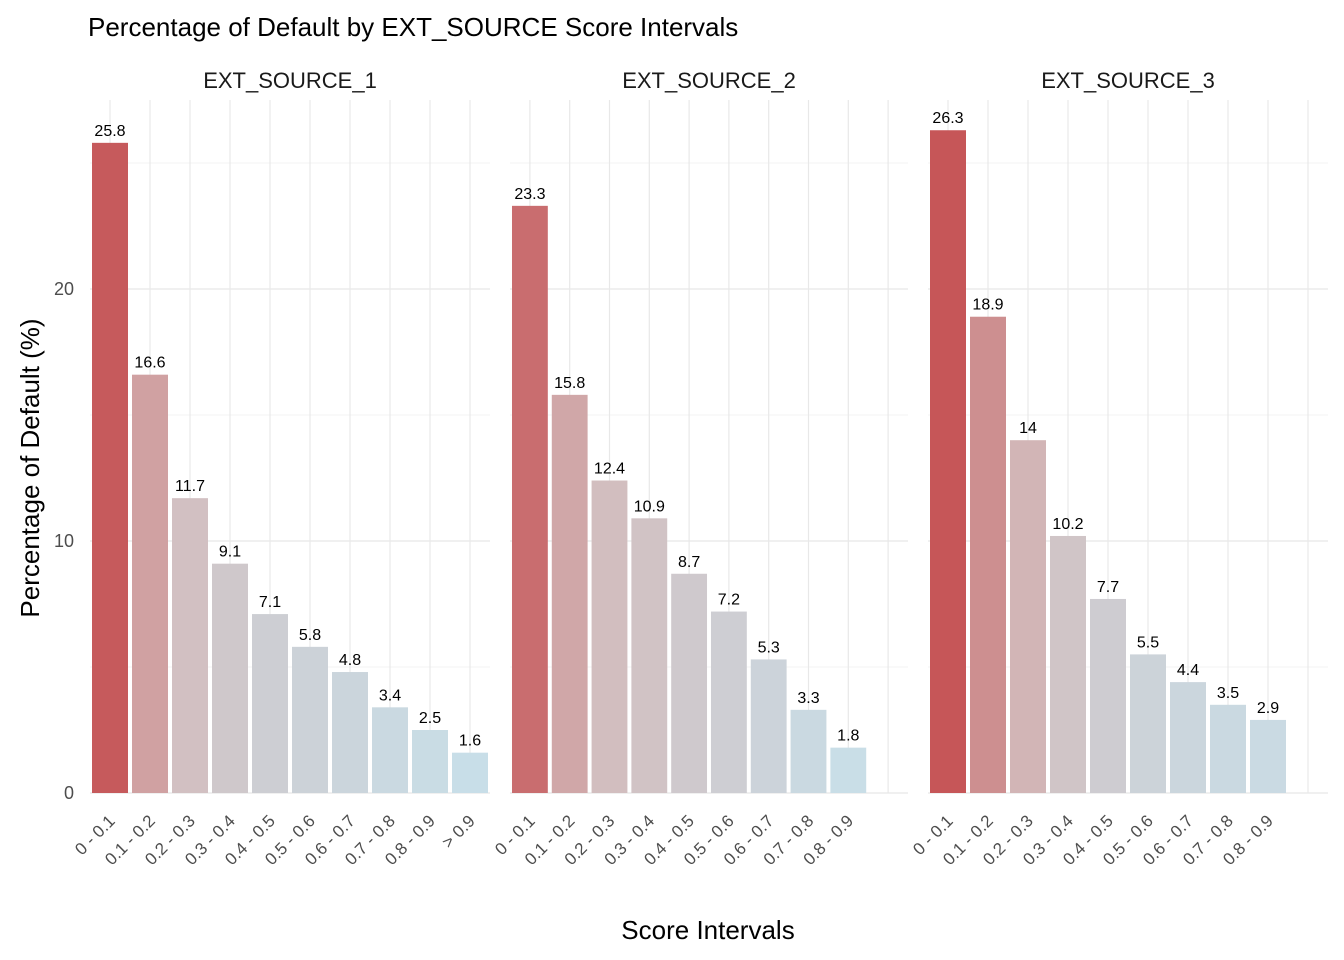  I want to click on data-label: 5.3, so click(769, 647).